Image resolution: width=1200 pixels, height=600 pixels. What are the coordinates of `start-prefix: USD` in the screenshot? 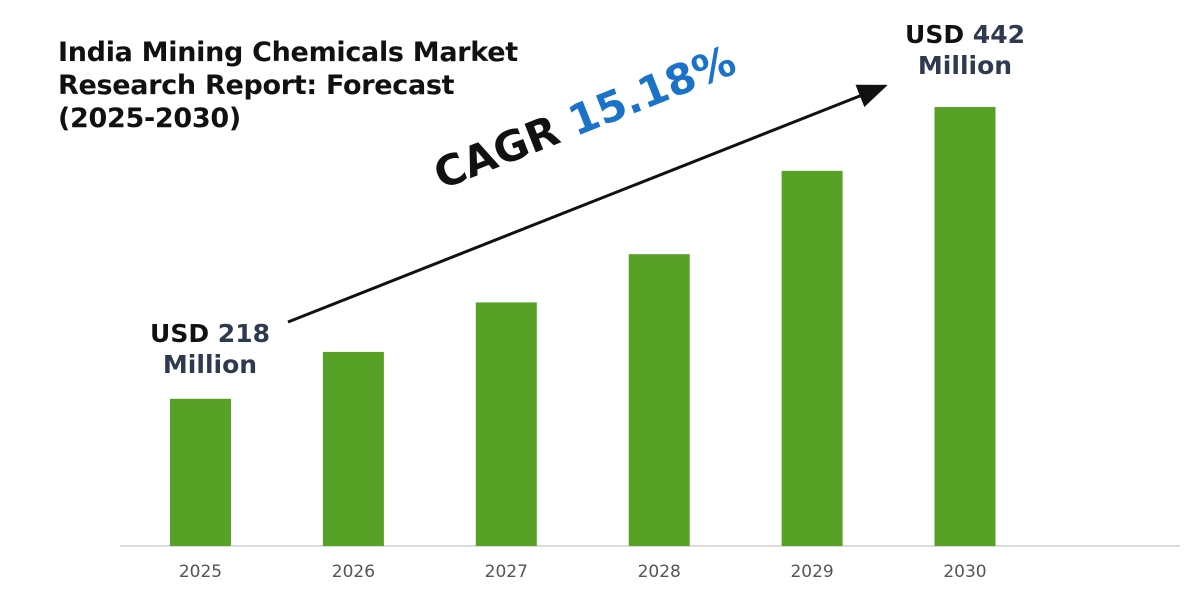 It's located at (180, 333).